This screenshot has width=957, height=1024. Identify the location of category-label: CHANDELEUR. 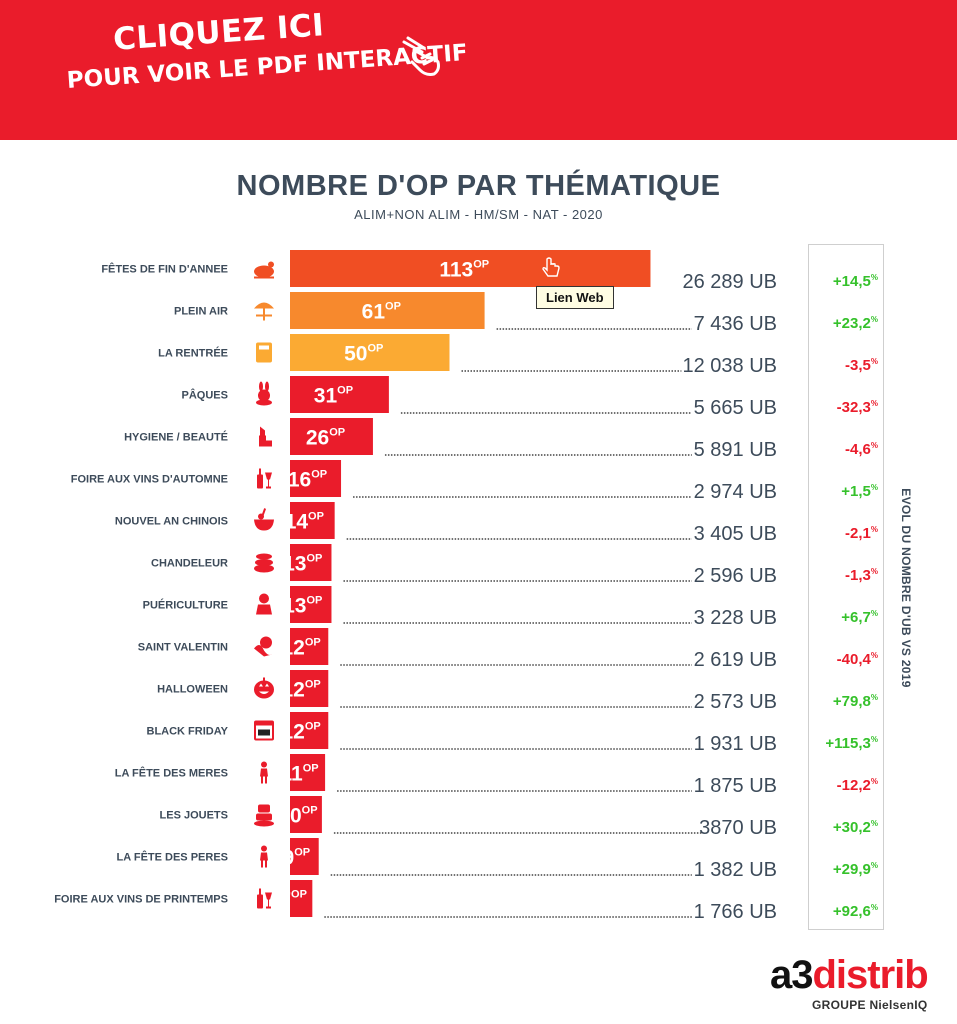
(189, 564).